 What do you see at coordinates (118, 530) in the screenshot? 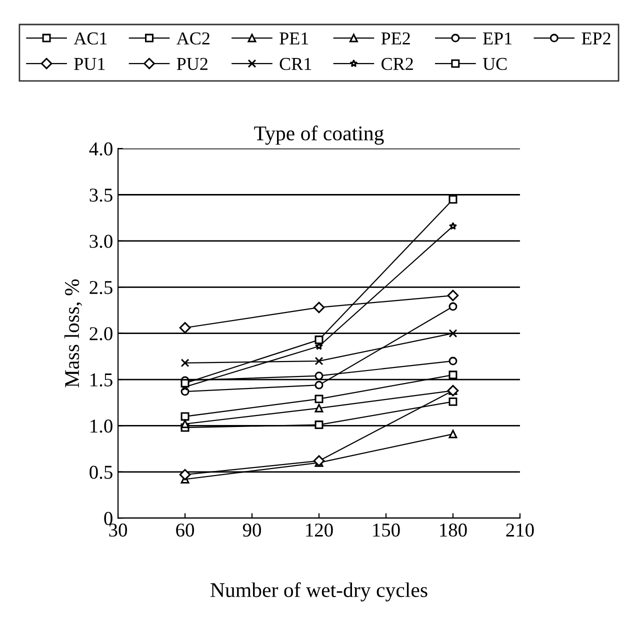
I see `x-tick-label: 30` at bounding box center [118, 530].